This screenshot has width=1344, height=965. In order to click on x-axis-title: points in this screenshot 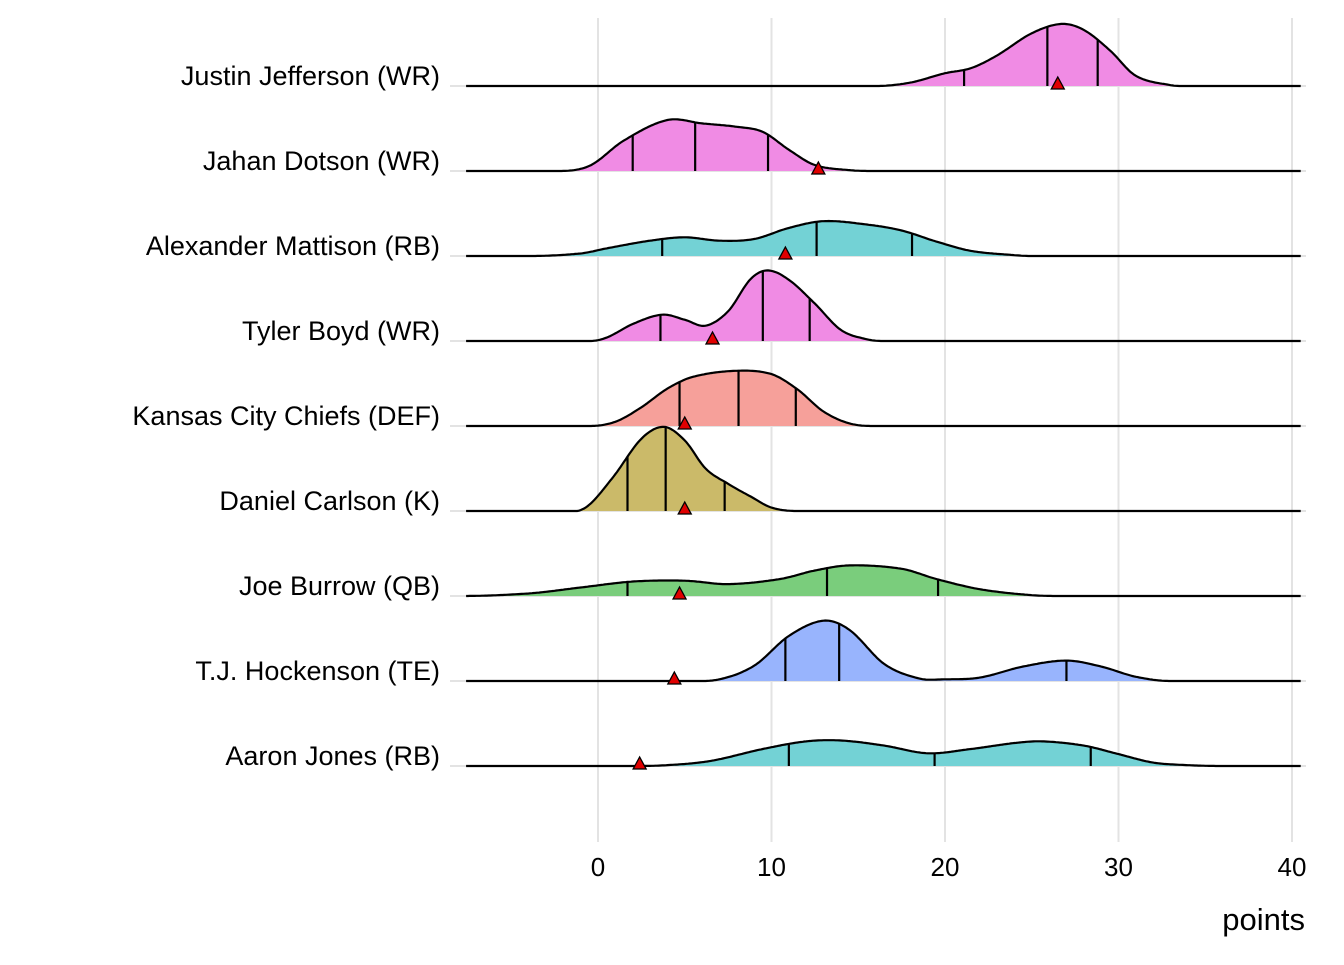, I will do `click(1263, 919)`.